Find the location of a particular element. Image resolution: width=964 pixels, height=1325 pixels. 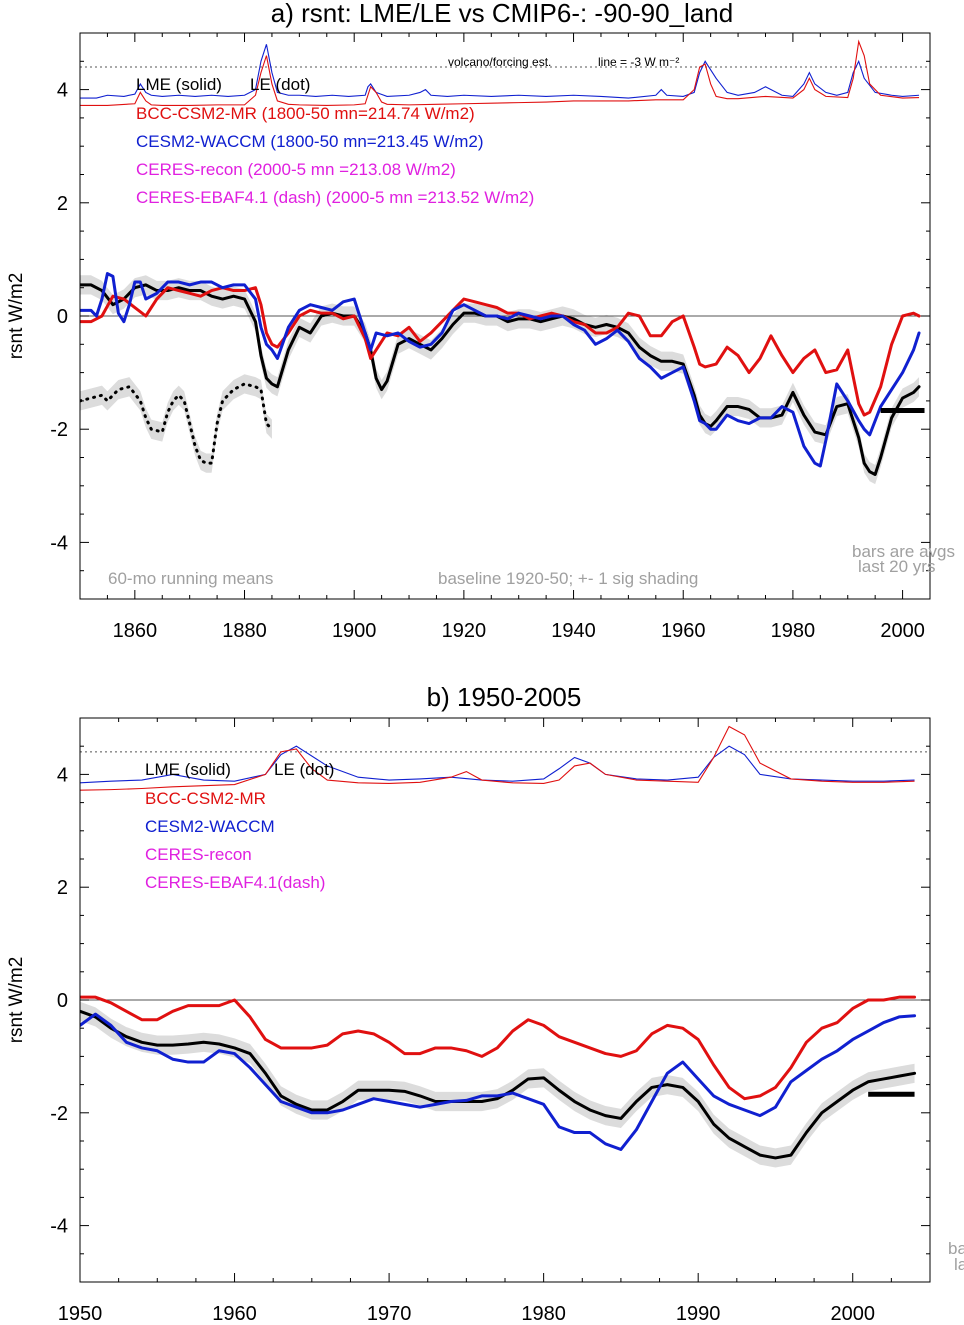

volcano-label: volcano/forcing est. is located at coordinates (499, 62).